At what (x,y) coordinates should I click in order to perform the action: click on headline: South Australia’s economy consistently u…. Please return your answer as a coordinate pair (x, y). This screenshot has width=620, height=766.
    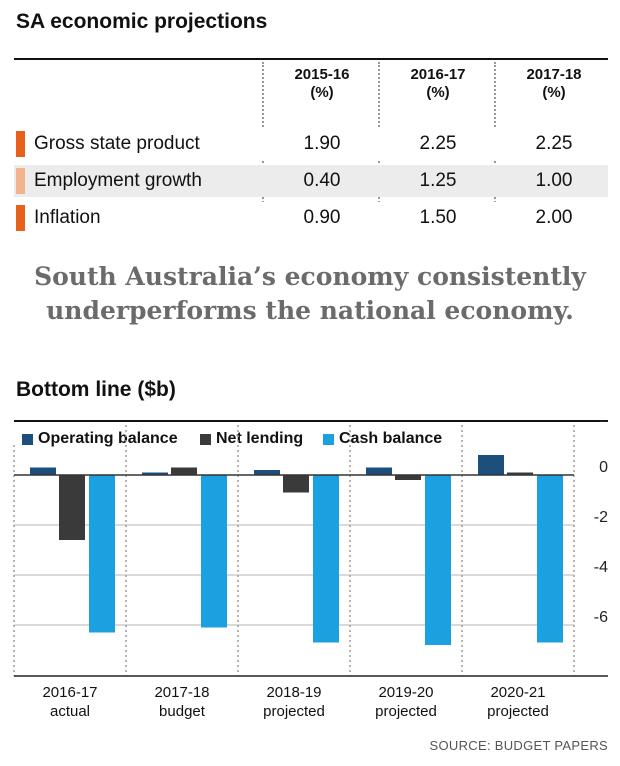
    Looking at the image, I should click on (310, 294).